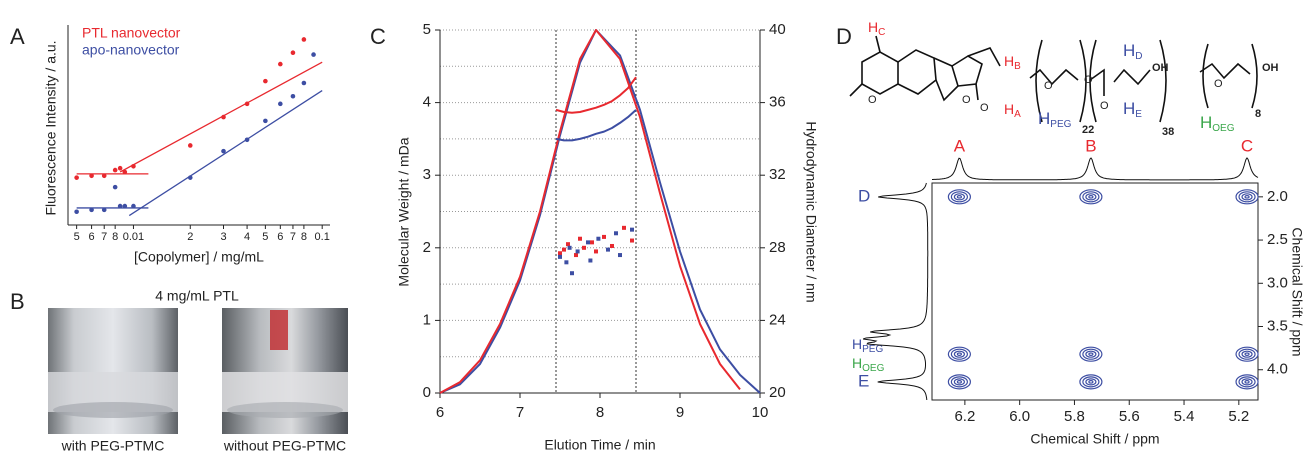 The height and width of the screenshot is (455, 1309). What do you see at coordinates (1012, 110) in the screenshot?
I see `proton-label: HA` at bounding box center [1012, 110].